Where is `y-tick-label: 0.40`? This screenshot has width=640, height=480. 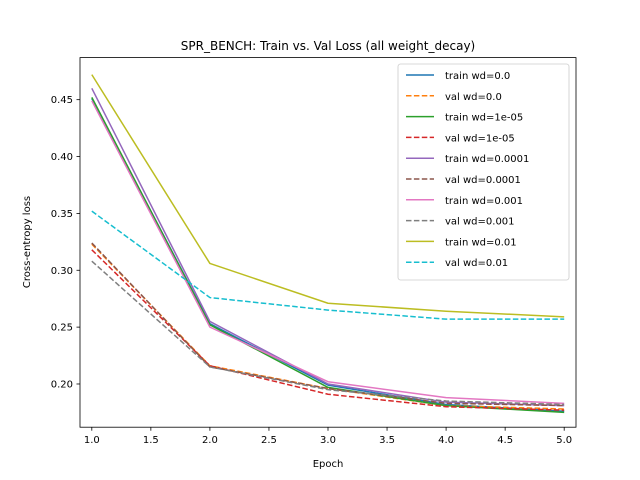 y-tick-label: 0.40 is located at coordinates (62, 157).